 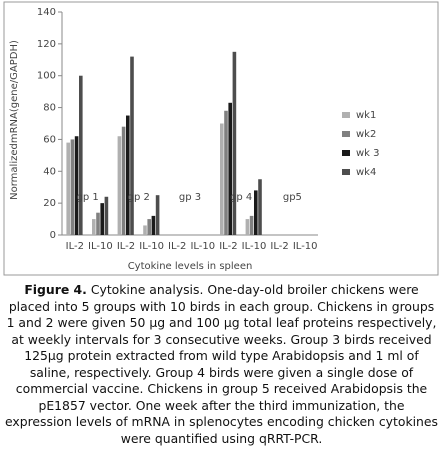 What do you see at coordinates (366, 115) in the screenshot?
I see `legend-label: wk1` at bounding box center [366, 115].